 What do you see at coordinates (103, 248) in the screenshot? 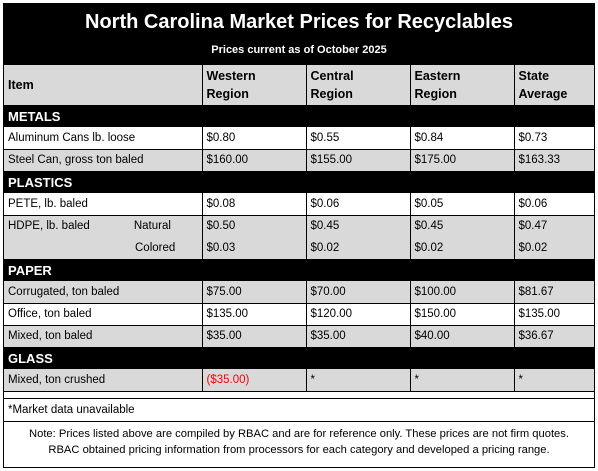
I see `item-cell: Colored` at bounding box center [103, 248].